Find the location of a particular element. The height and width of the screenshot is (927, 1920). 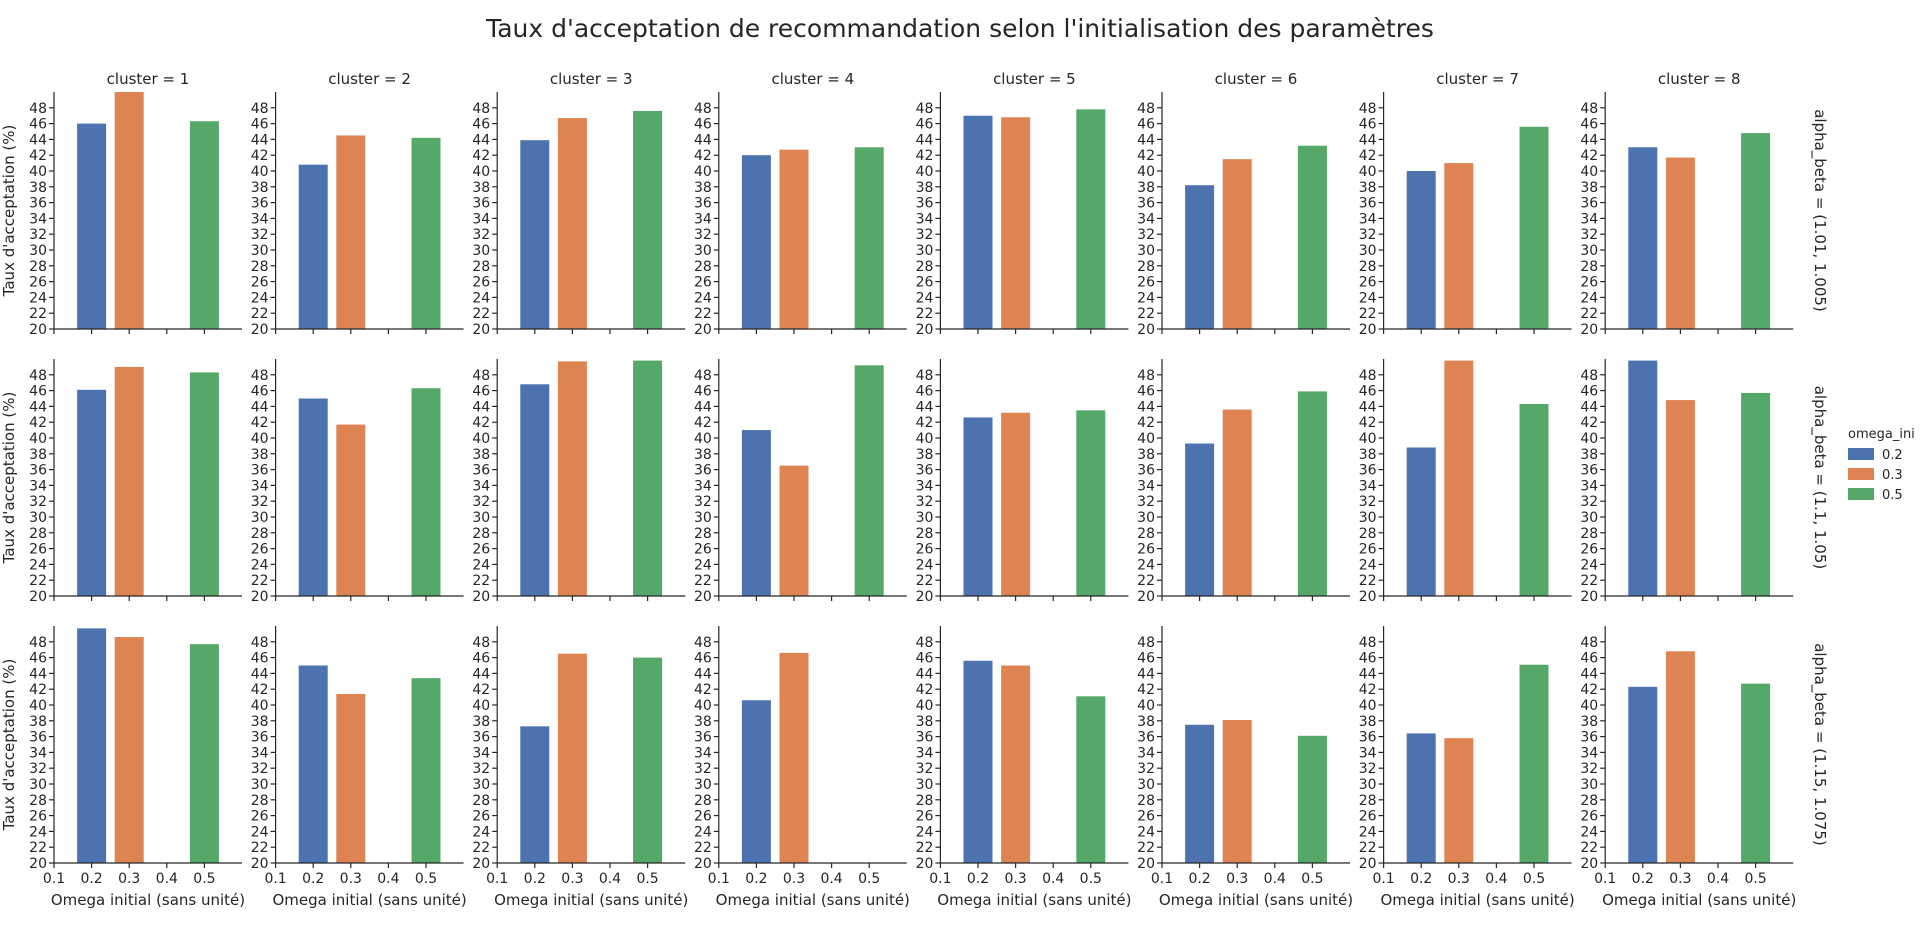

legend-title: omega_ini is located at coordinates (1881, 434).